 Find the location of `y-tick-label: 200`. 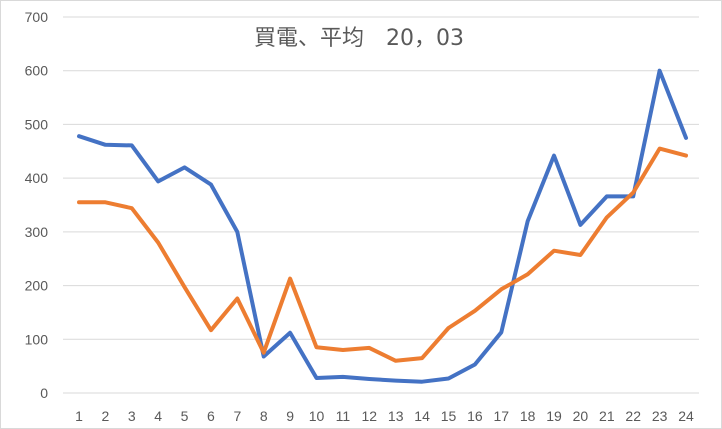

y-tick-label: 200 is located at coordinates (37, 286).